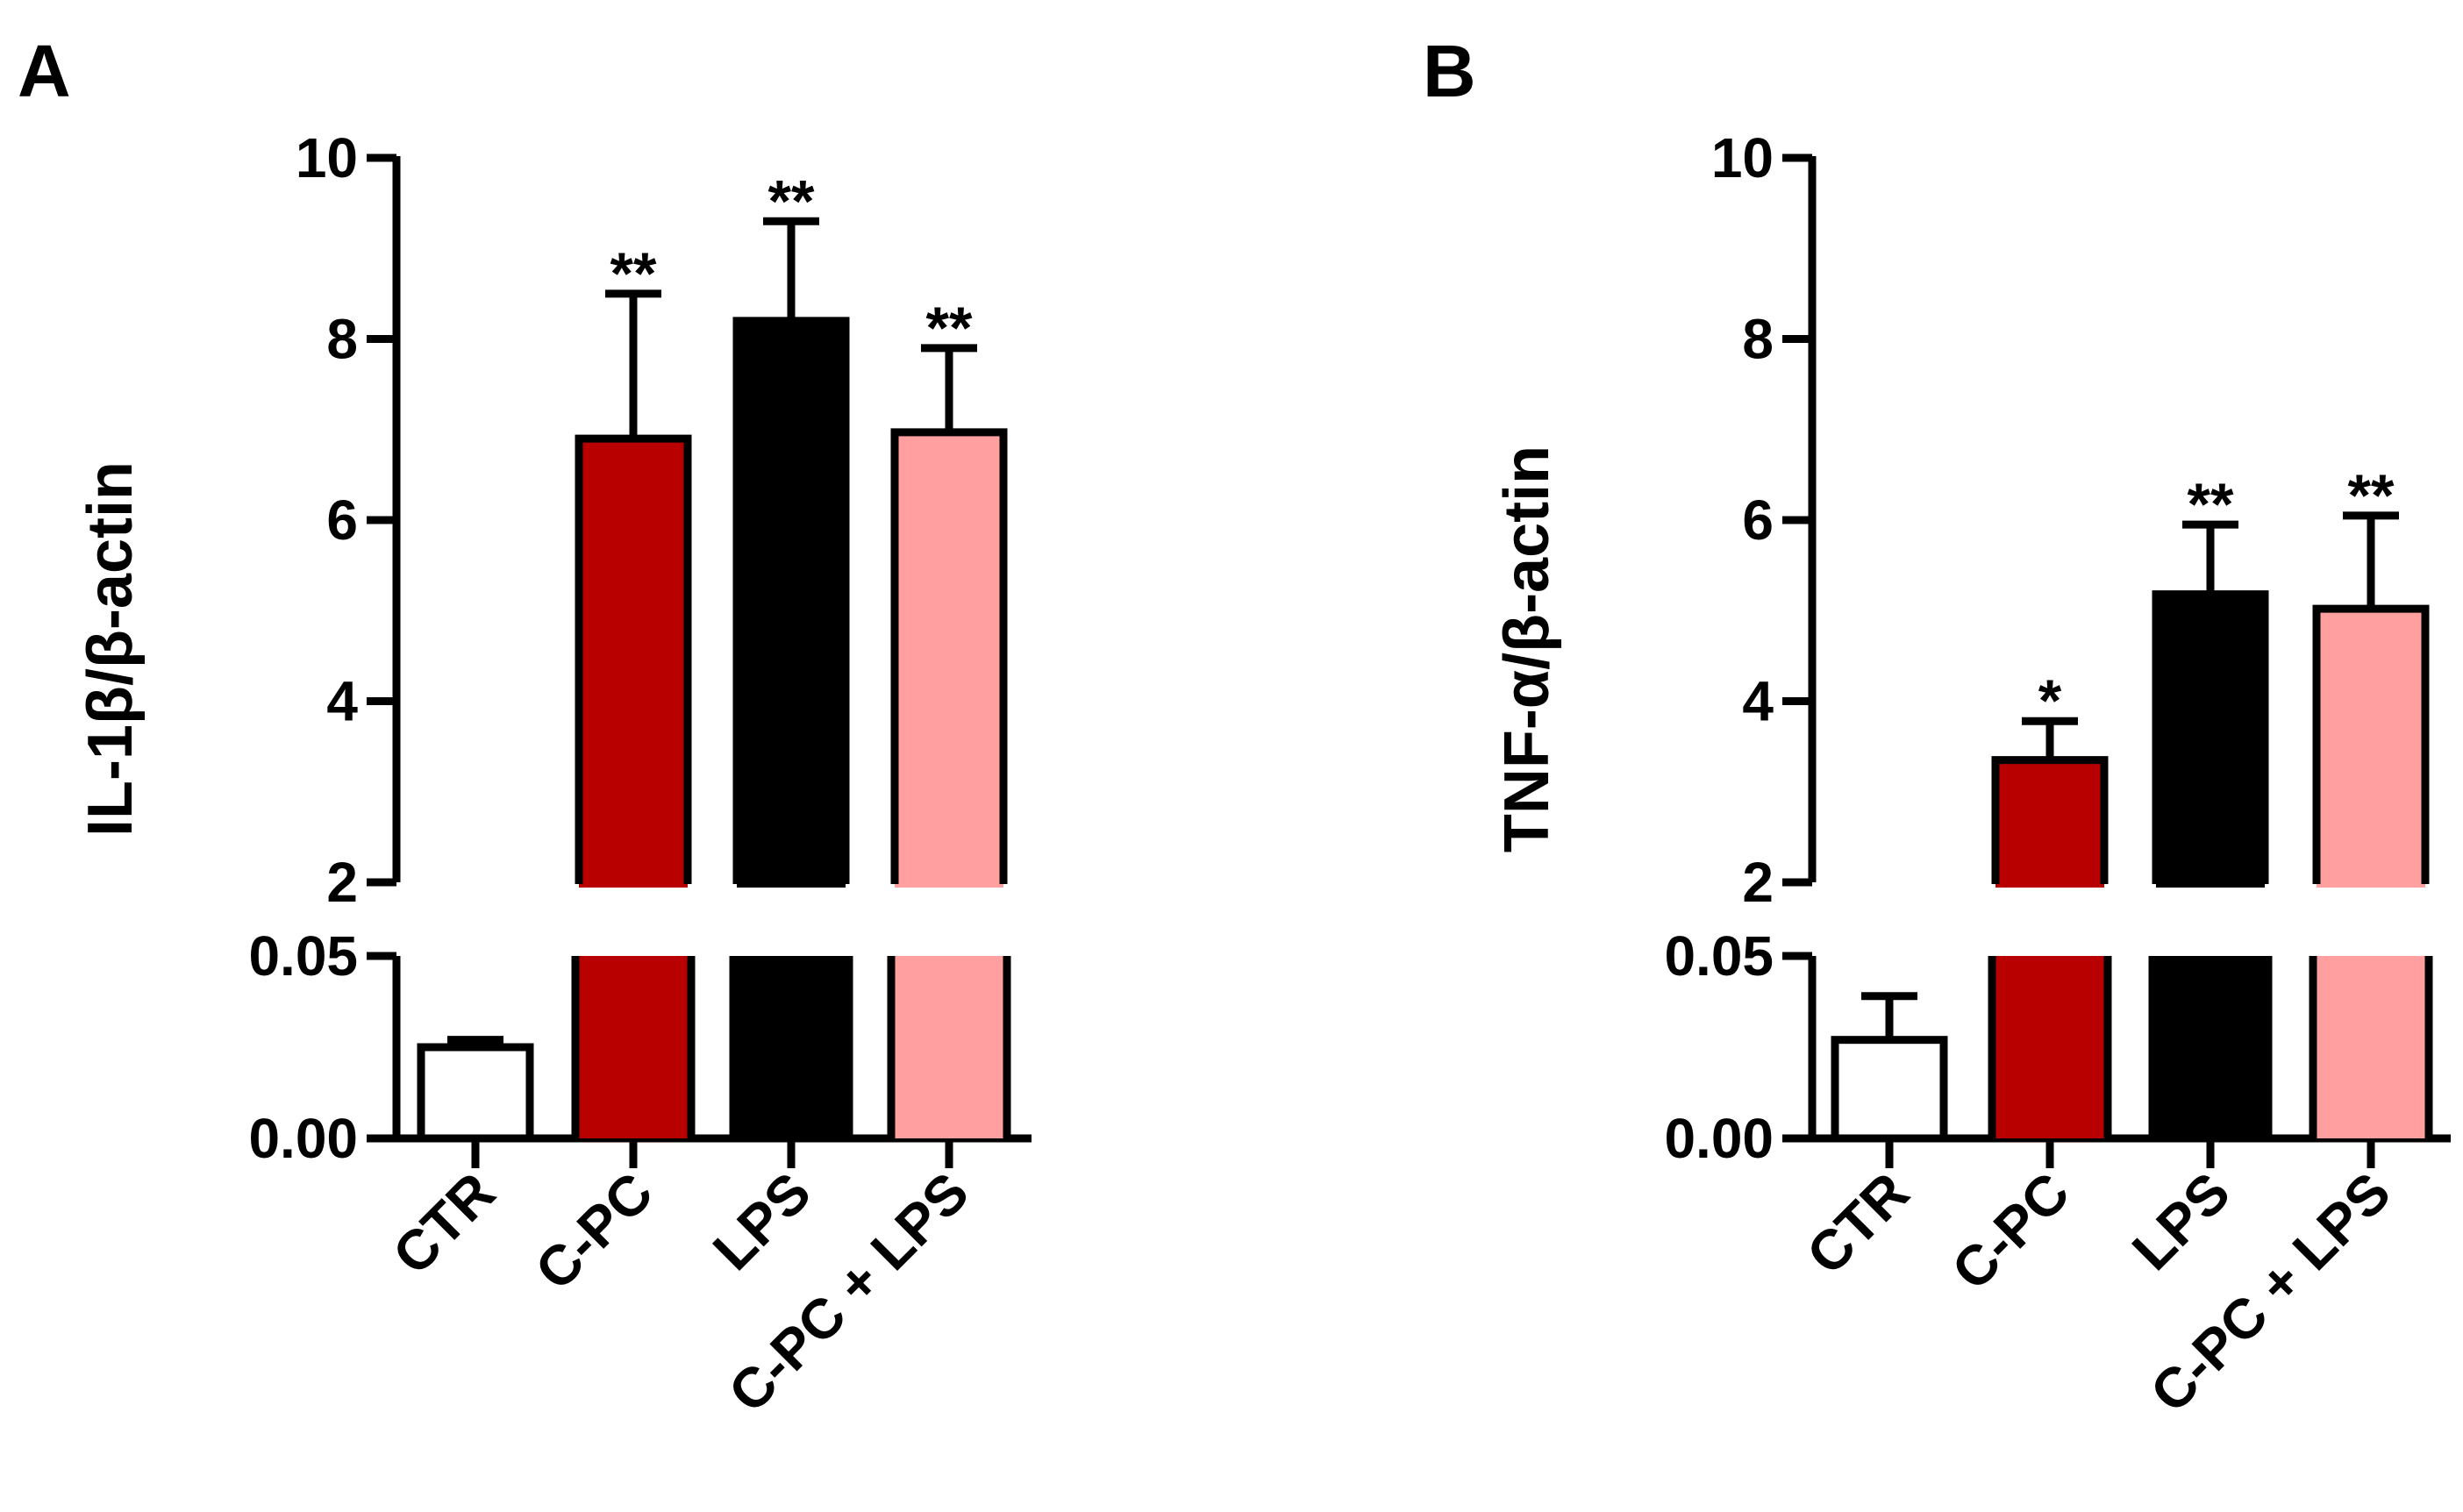  What do you see at coordinates (1449, 71) in the screenshot?
I see `panel-b-letter: B` at bounding box center [1449, 71].